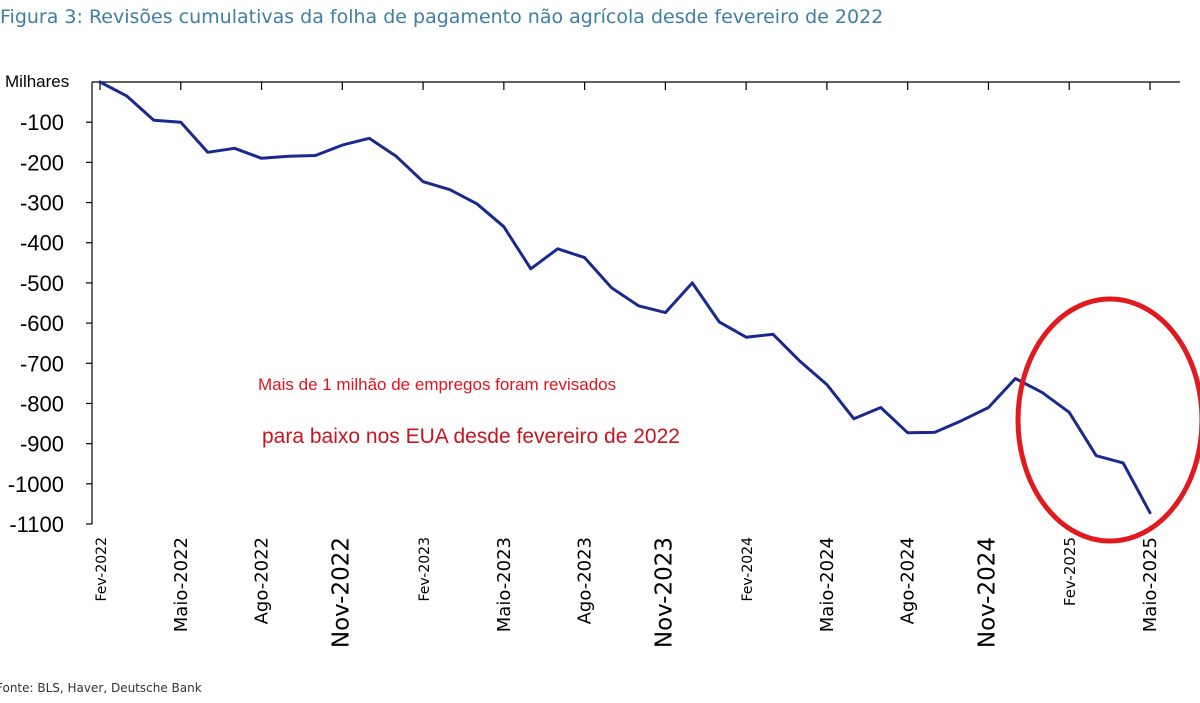 This screenshot has width=1200, height=703. I want to click on source-note: Fonte: BLS, Haver, Deutsche Bank, so click(101, 688).